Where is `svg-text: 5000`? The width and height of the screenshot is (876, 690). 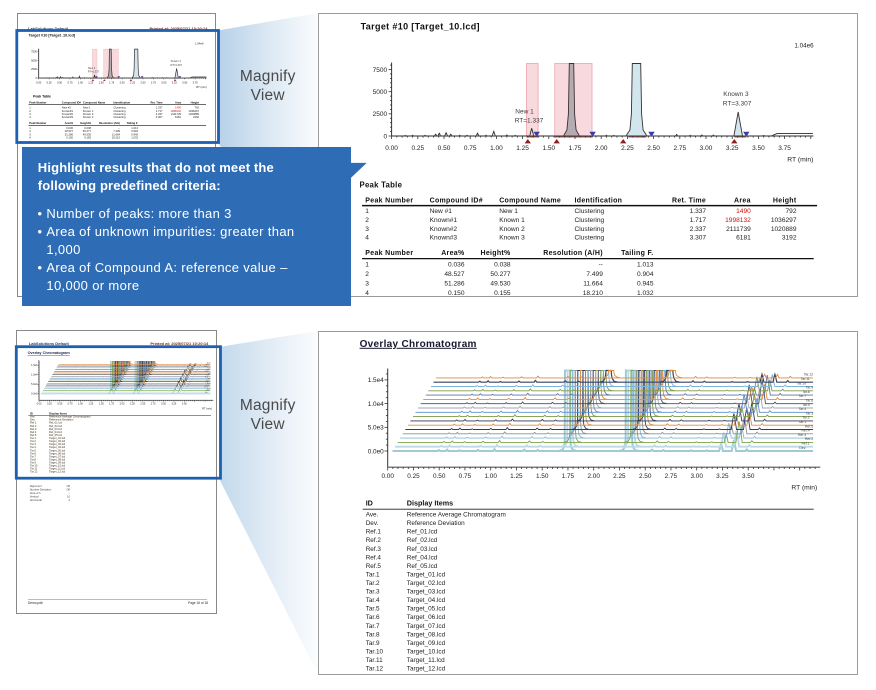
svg-text: 5000 is located at coordinates (34, 60).